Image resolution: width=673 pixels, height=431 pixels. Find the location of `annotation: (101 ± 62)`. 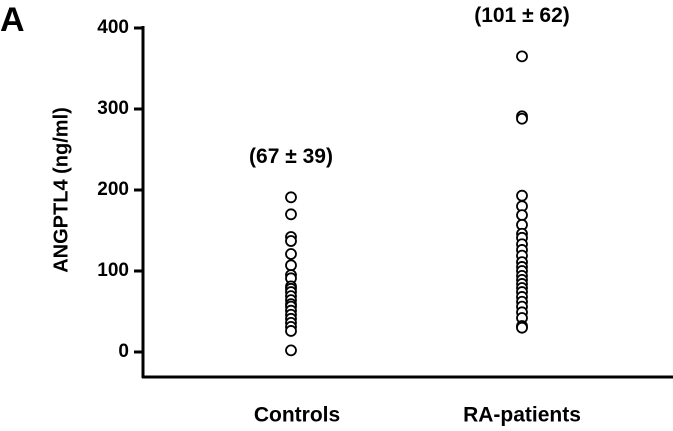

annotation: (101 ± 62) is located at coordinates (522, 15).